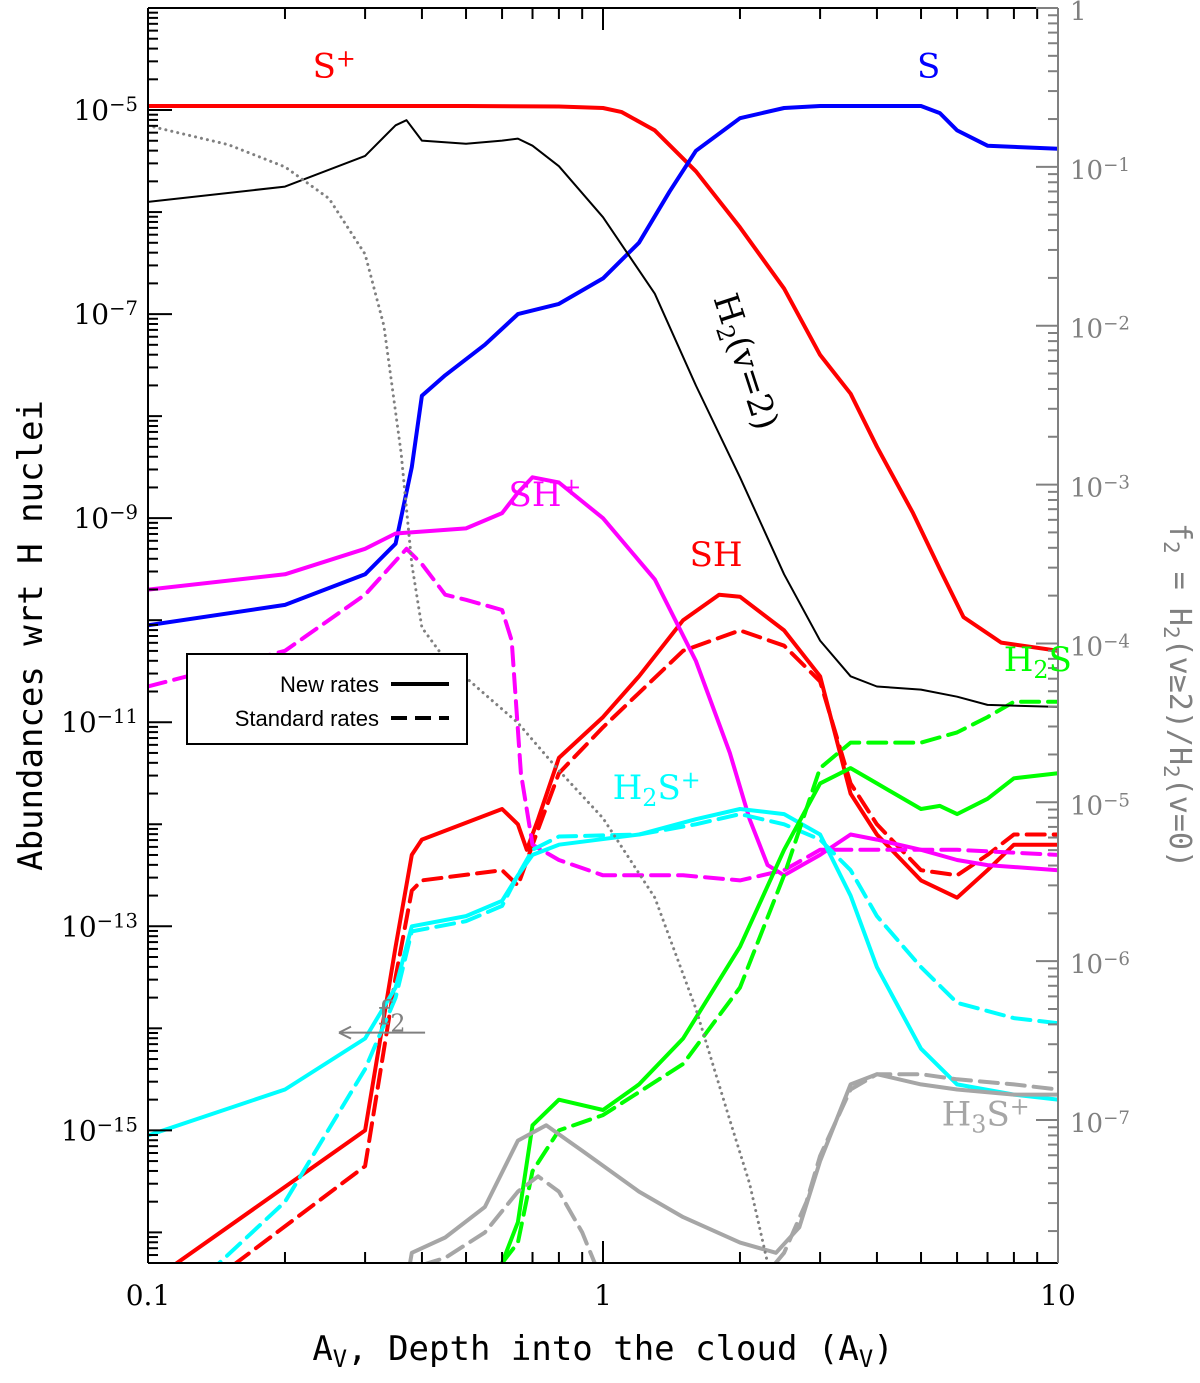  I want to click on legend: New rates Standard rates, so click(327, 699).